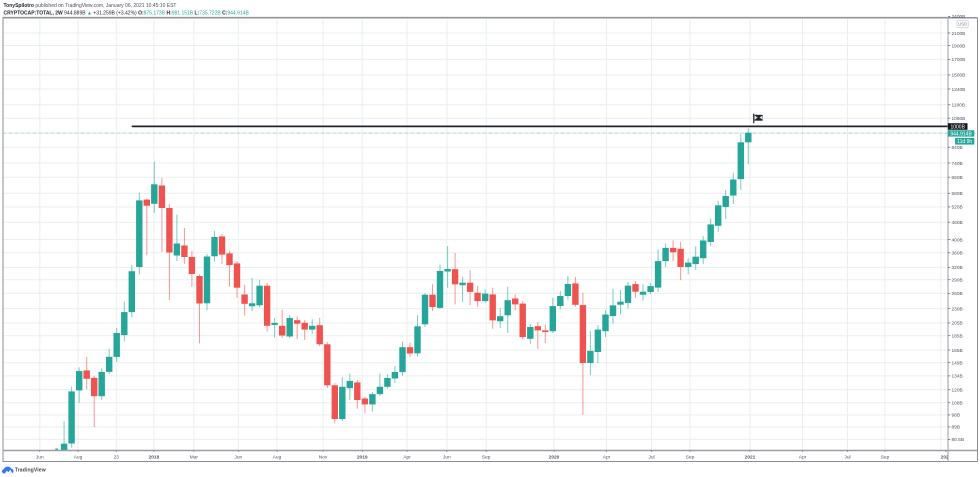 Image resolution: width=980 pixels, height=477 pixels. I want to click on svg-text: 2019, so click(362, 457).